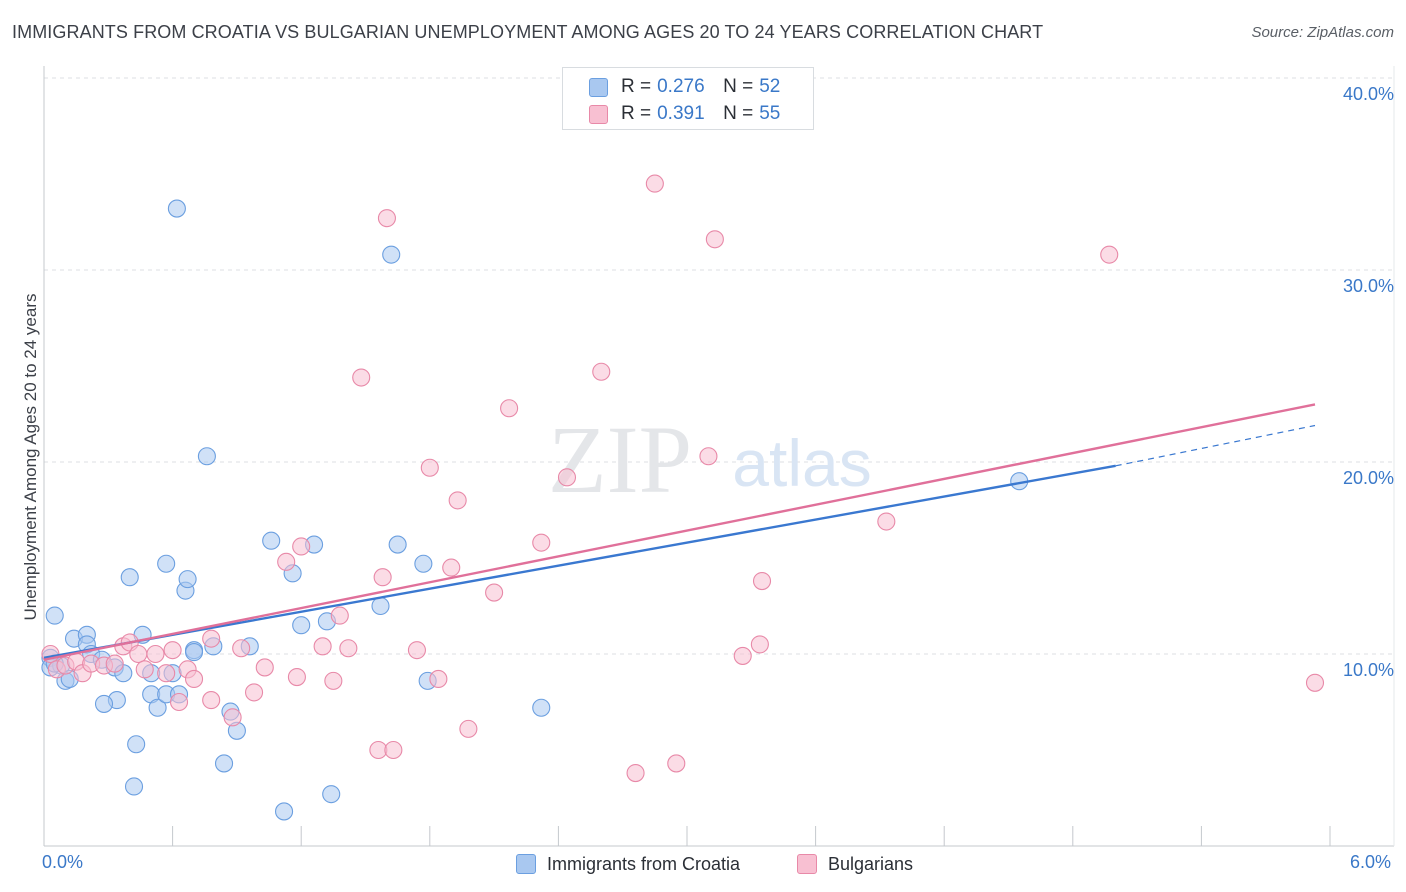 Image resolution: width=1406 pixels, height=892 pixels. What do you see at coordinates (598, 87) in the screenshot?
I see `legend-swatch-croatia` at bounding box center [598, 87].